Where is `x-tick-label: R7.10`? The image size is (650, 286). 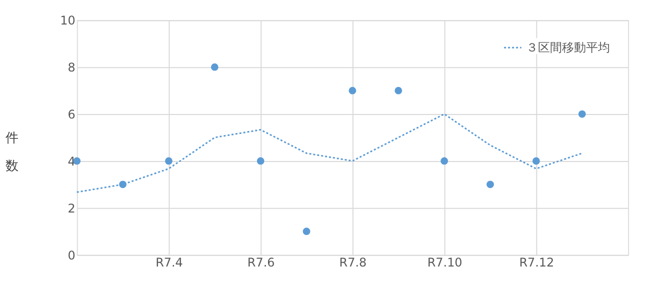
x-tick-label: R7.10 is located at coordinates (444, 262).